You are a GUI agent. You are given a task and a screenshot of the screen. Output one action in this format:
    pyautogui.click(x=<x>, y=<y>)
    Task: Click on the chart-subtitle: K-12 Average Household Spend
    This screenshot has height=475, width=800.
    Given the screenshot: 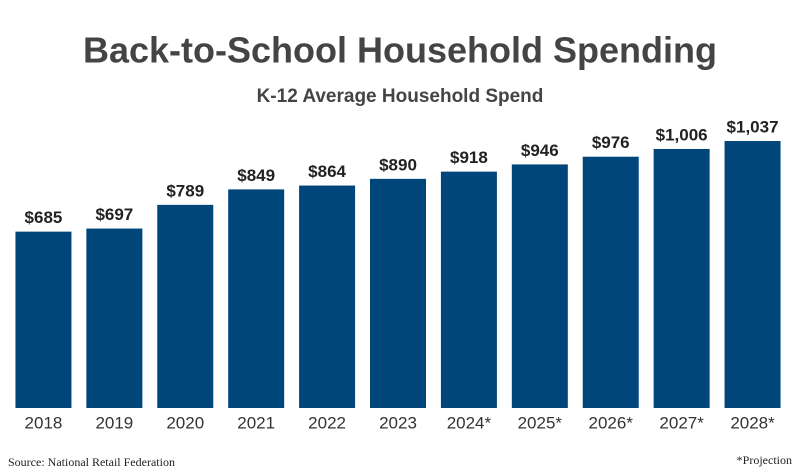 What is the action you would take?
    pyautogui.click(x=400, y=96)
    